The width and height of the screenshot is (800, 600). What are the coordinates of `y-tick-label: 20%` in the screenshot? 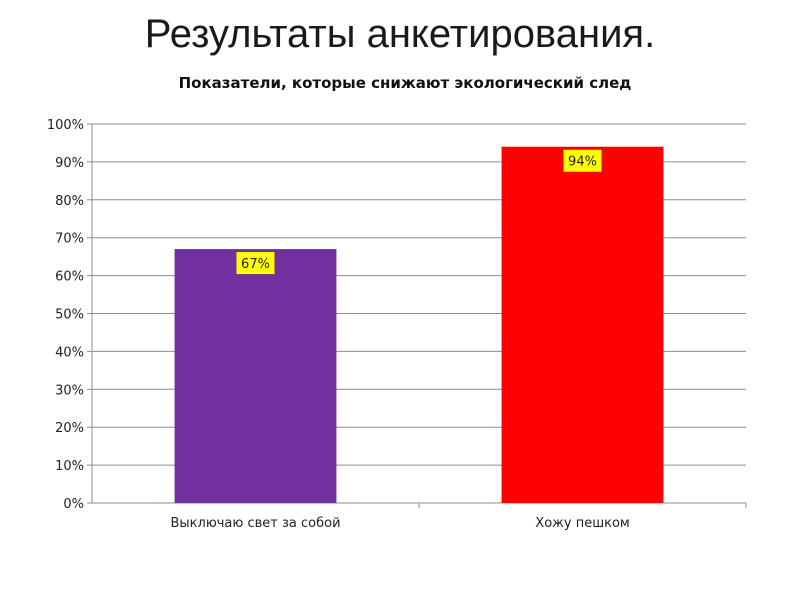 It's located at (69, 428).